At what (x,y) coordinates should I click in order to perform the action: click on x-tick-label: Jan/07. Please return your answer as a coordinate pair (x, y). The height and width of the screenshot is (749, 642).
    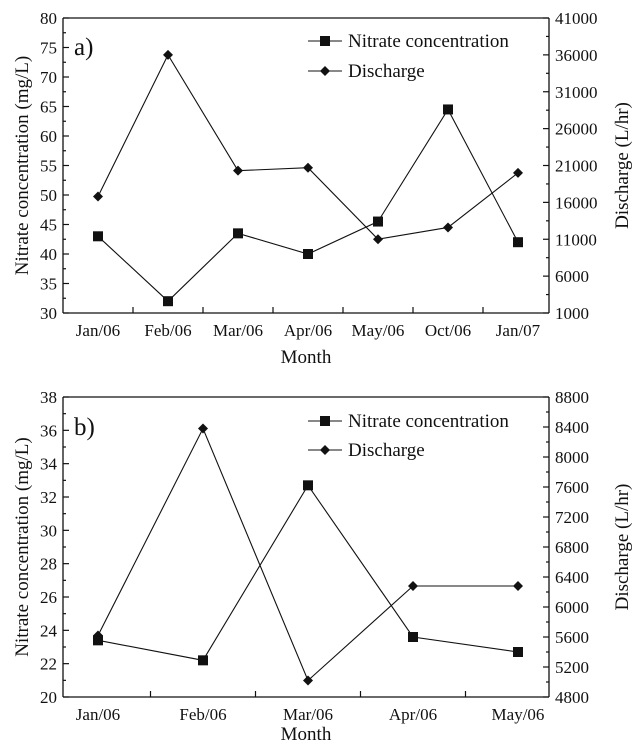
    Looking at the image, I should click on (518, 330).